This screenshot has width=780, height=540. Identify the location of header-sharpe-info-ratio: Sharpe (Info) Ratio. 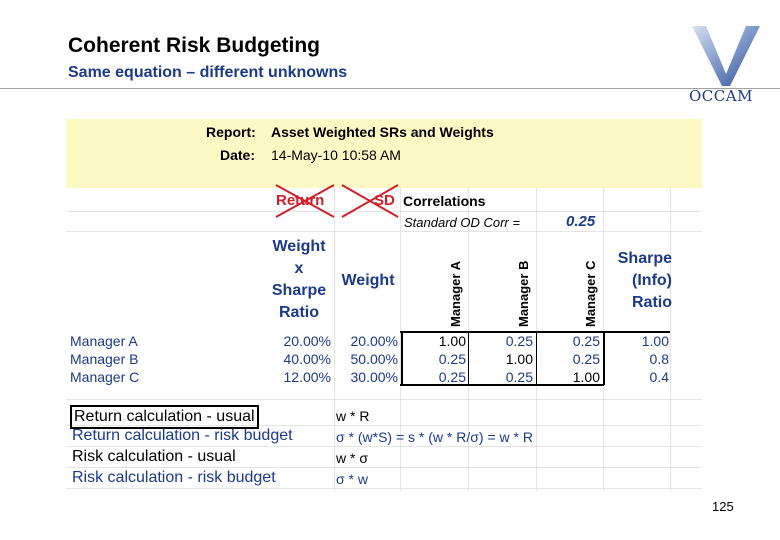
(644, 280).